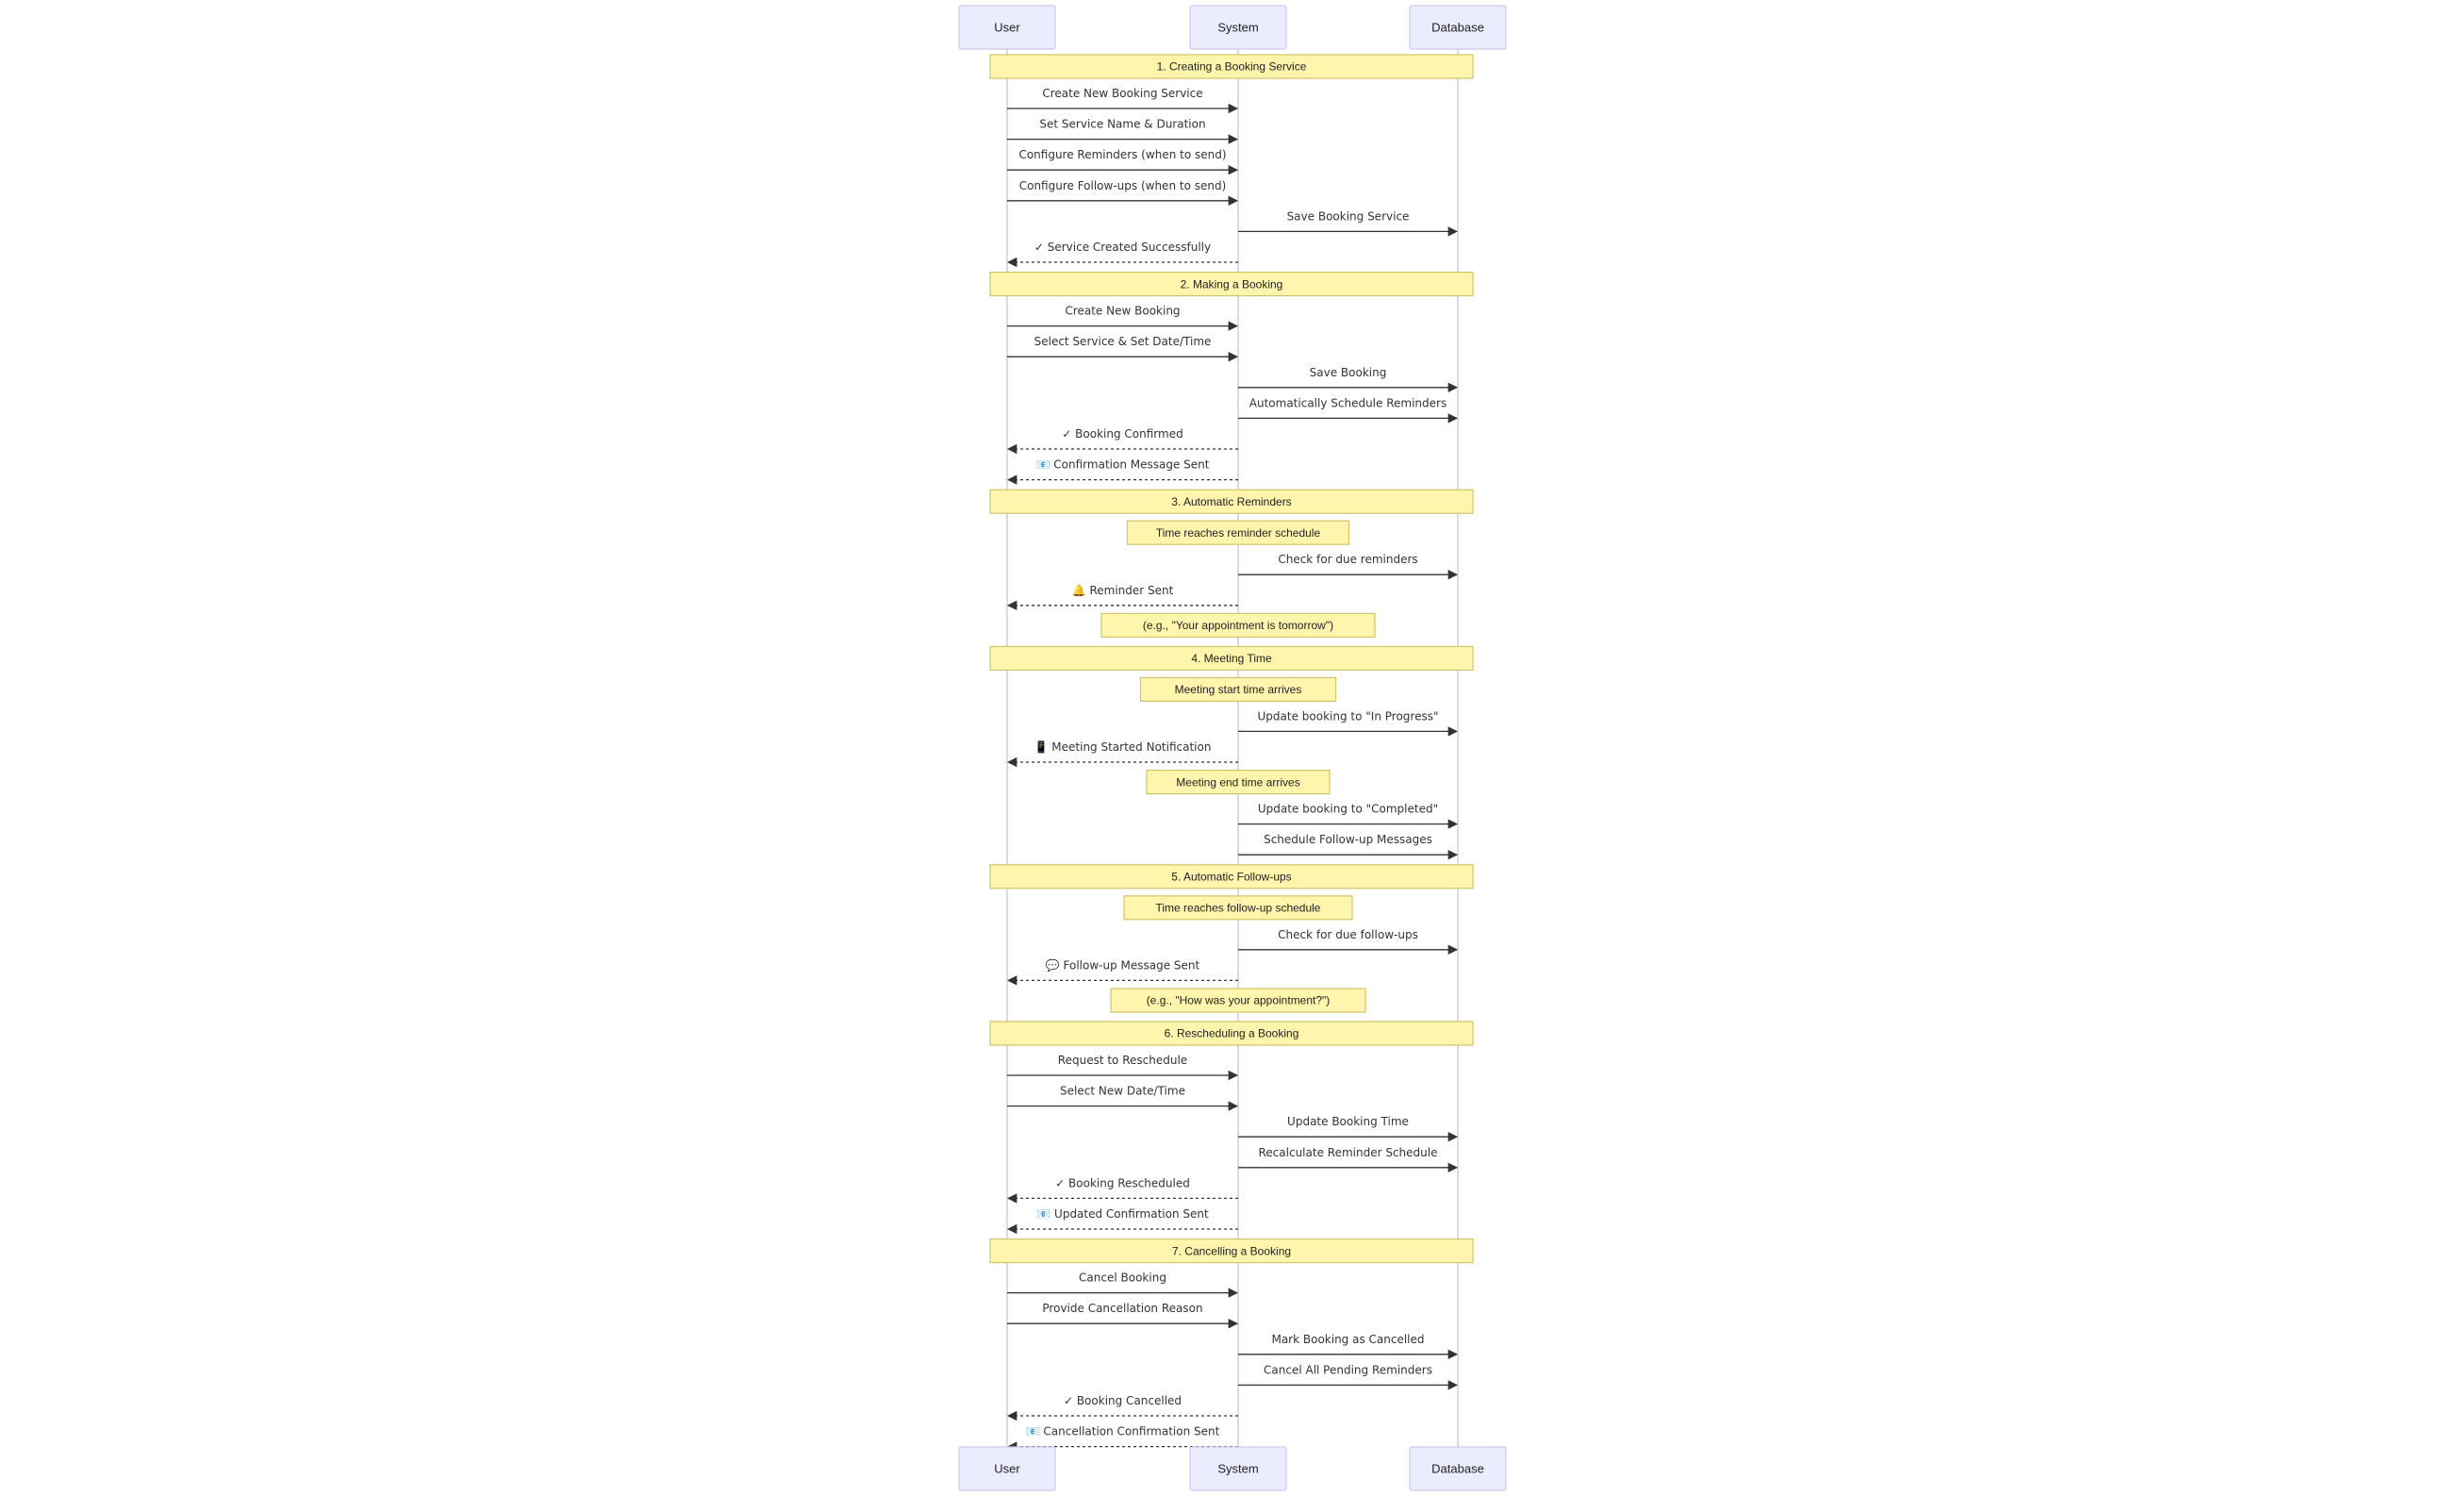  I want to click on actor-user-bottom: User, so click(1007, 1468).